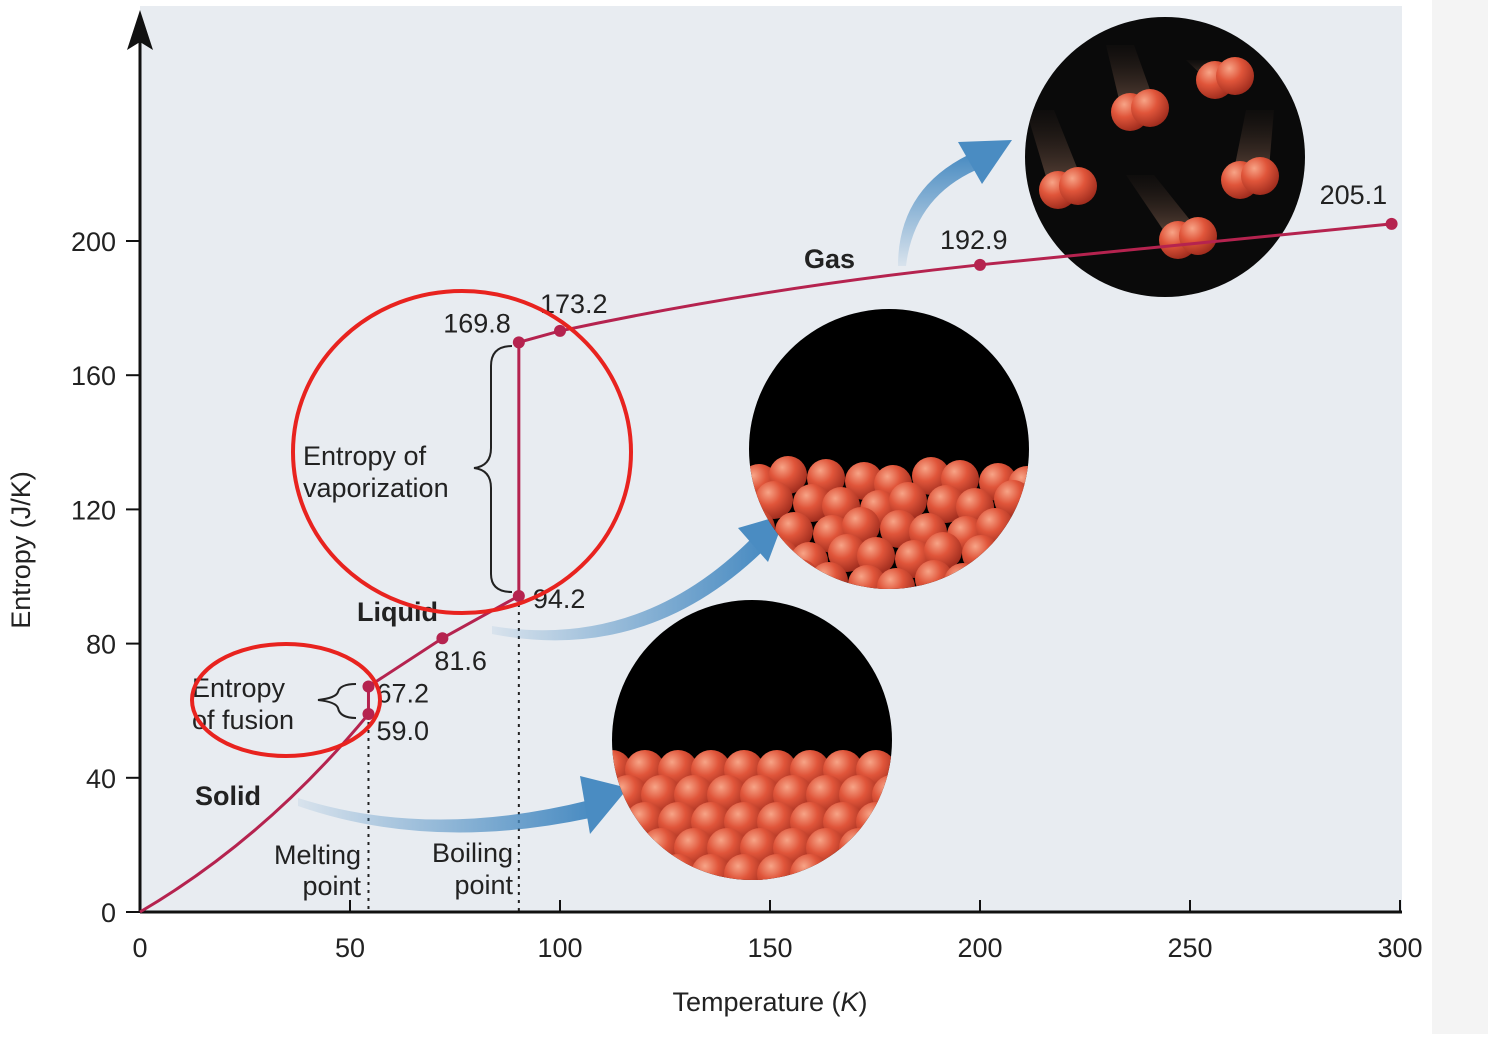 Image resolution: width=1488 pixels, height=1039 pixels. What do you see at coordinates (937, 210) in the screenshot?
I see `gas-arrow-body` at bounding box center [937, 210].